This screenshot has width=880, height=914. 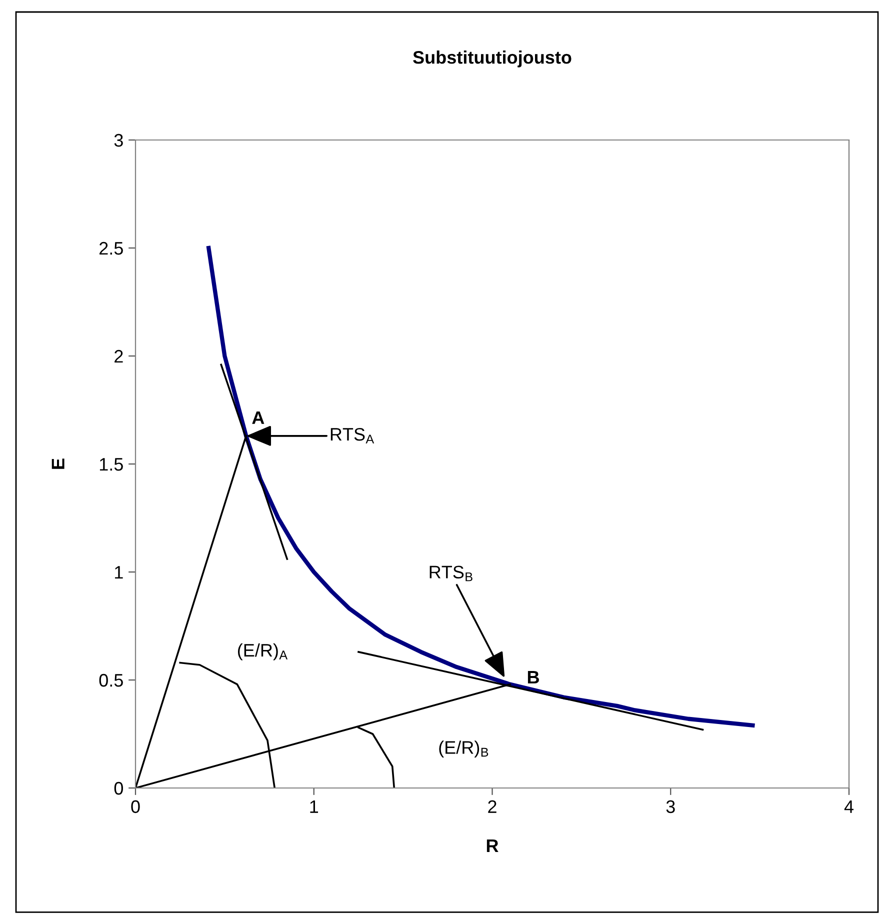 What do you see at coordinates (58, 463) in the screenshot?
I see `y-axis-title: E` at bounding box center [58, 463].